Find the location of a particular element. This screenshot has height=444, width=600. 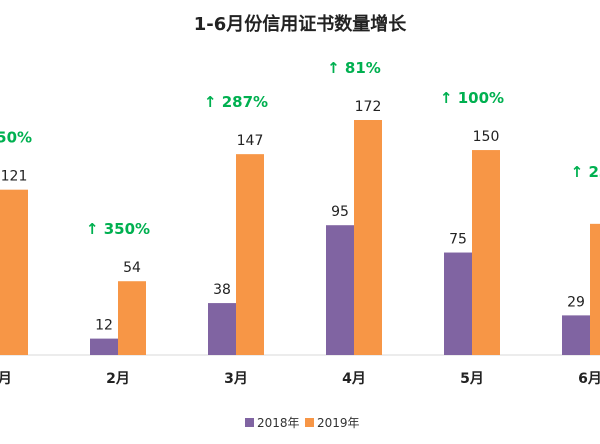

data-label-2018-4: 95 is located at coordinates (340, 212).